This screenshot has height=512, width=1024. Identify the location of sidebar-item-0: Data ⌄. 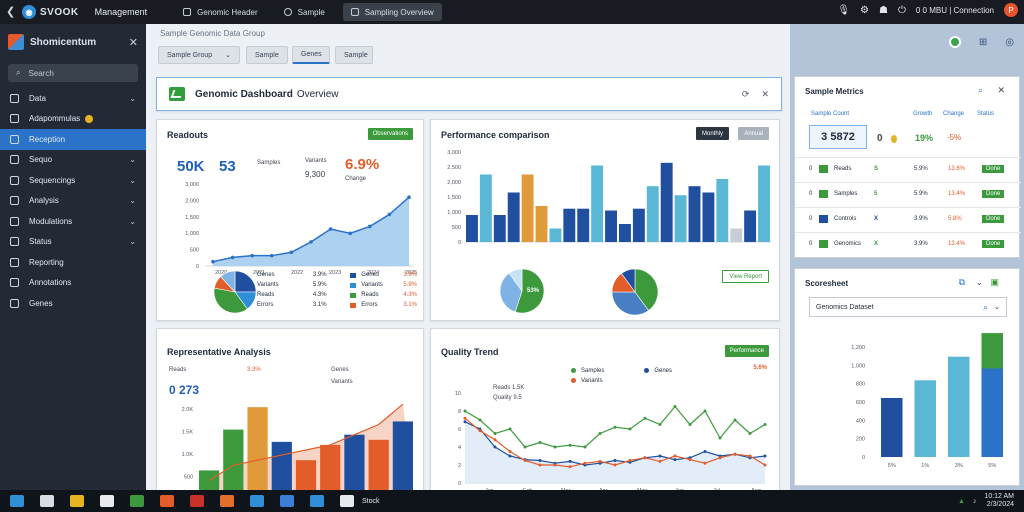
(73, 98).